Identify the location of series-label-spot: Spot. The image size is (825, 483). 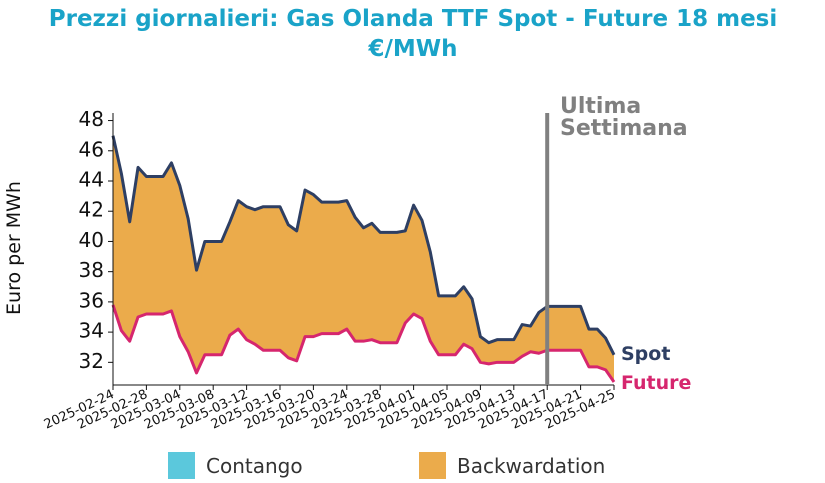
(645, 354).